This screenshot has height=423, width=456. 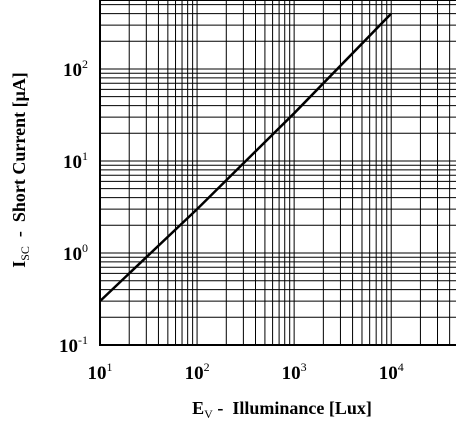 I want to click on x-axis-label: EV - Illuminance [Lux], so click(x=282, y=409).